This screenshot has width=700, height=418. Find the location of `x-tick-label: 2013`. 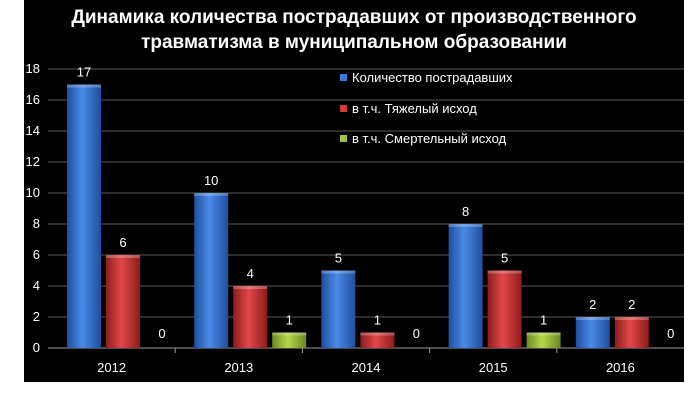

x-tick-label: 2013 is located at coordinates (238, 367).